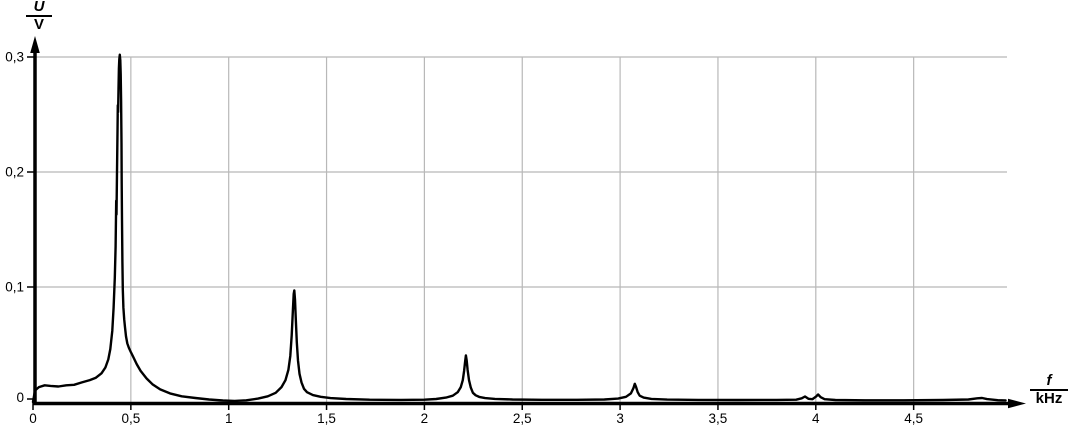 Image resolution: width=1070 pixels, height=431 pixels. Describe the element at coordinates (38, 24) in the screenshot. I see `y-axis-unit-name: V` at that location.